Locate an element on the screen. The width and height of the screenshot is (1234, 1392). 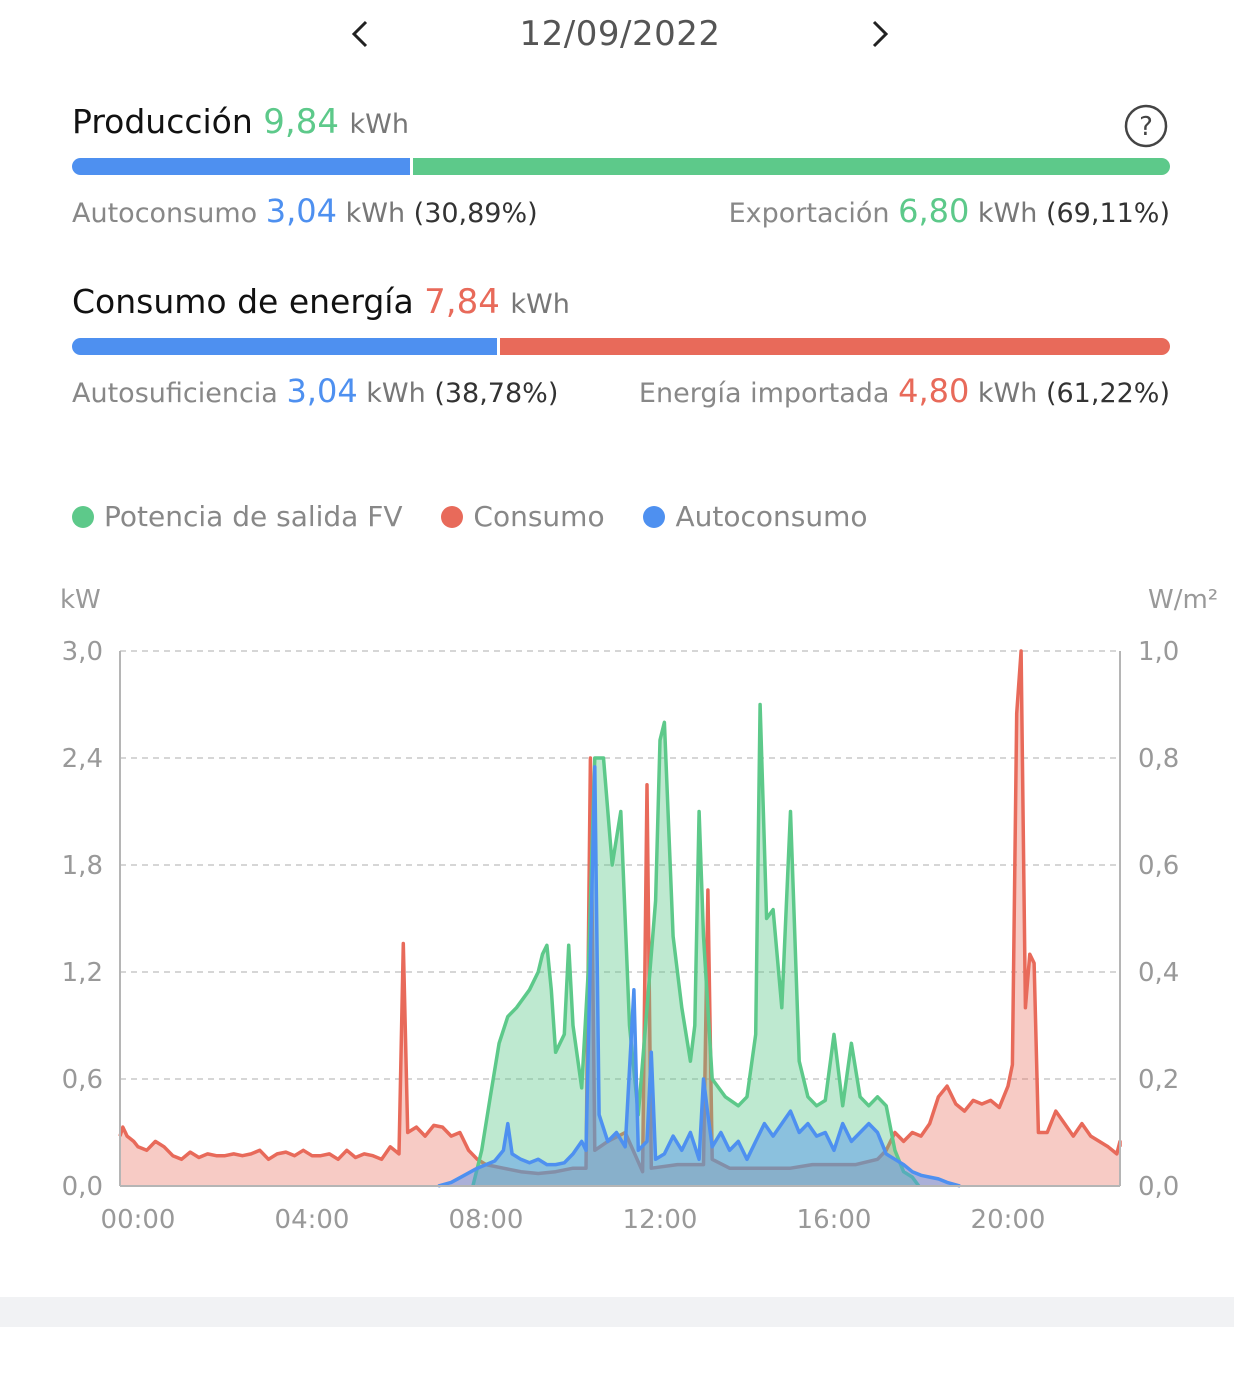
production-value: 9,84 is located at coordinates (301, 122).